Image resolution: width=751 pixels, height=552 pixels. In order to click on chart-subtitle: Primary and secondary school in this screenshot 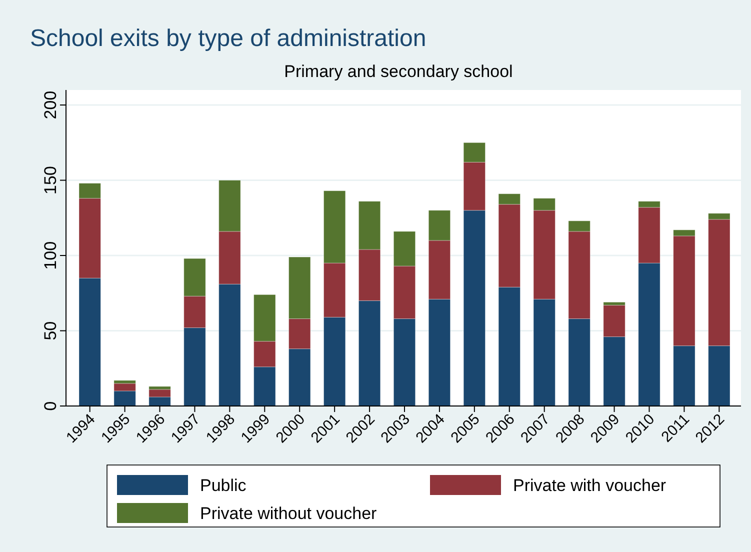, I will do `click(398, 71)`.